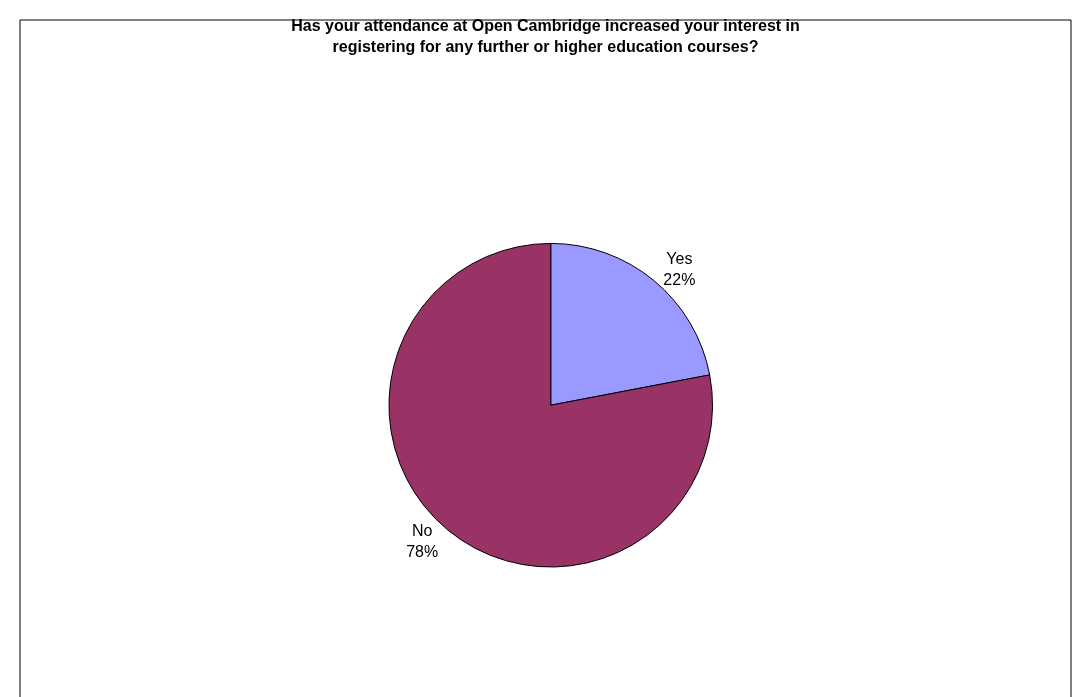 This screenshot has width=1091, height=697. I want to click on data-label: 22%, so click(679, 280).